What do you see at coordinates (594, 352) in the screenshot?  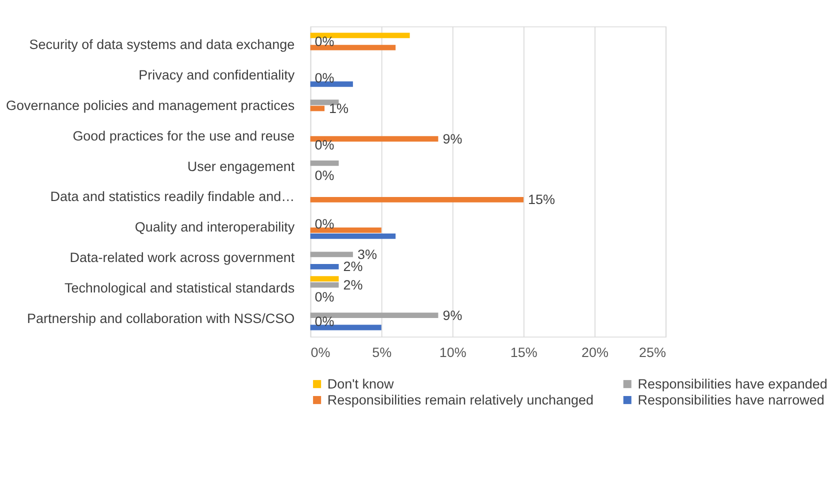 I see `x-tick-label: 20%` at bounding box center [594, 352].